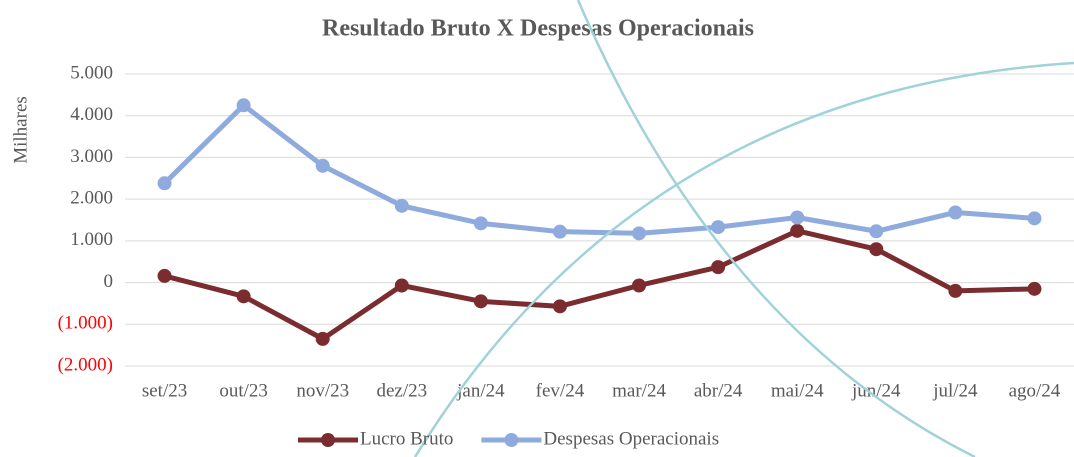 The height and width of the screenshot is (457, 1074). Describe the element at coordinates (109, 281) in the screenshot. I see `y-tick-label: 0` at that location.